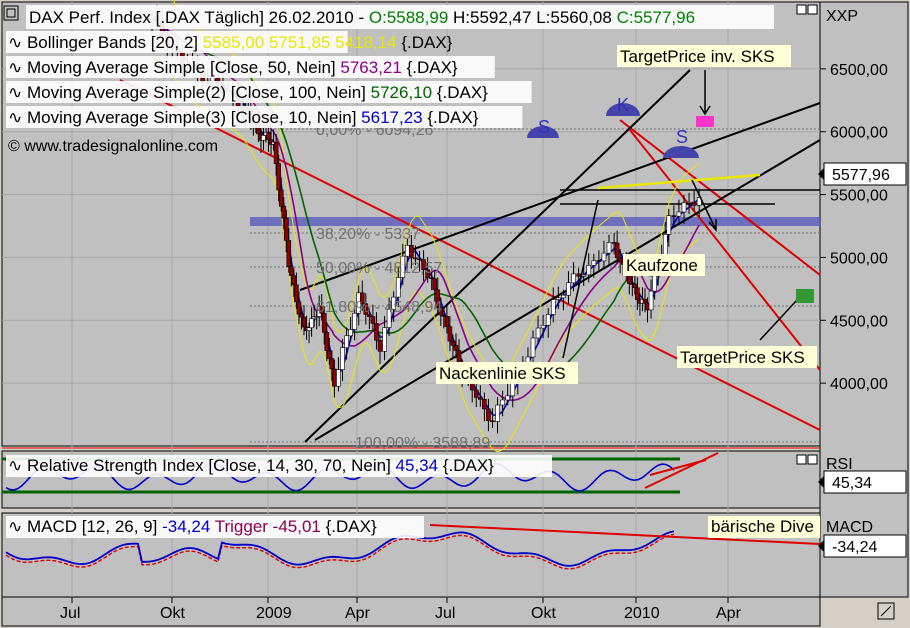  I want to click on indicator-name: Moving Average Simple [Close, 50, Nein], so click(181, 67).